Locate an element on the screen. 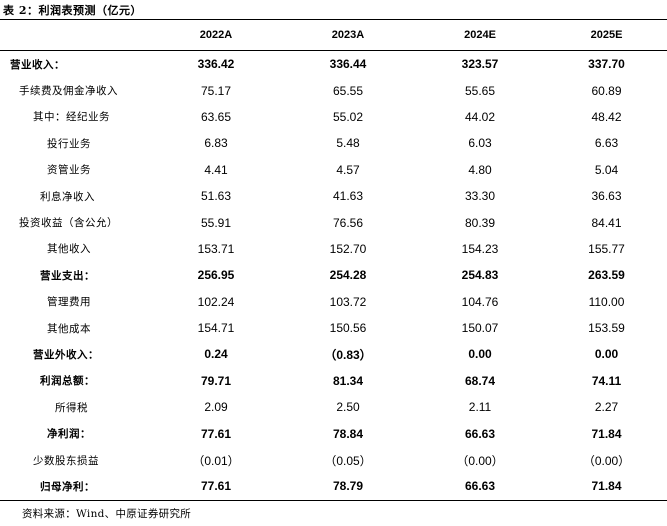 This screenshot has height=526, width=667. table-row: 营业支出： 256.95 254.28 254.83 263.59 is located at coordinates (333, 275).